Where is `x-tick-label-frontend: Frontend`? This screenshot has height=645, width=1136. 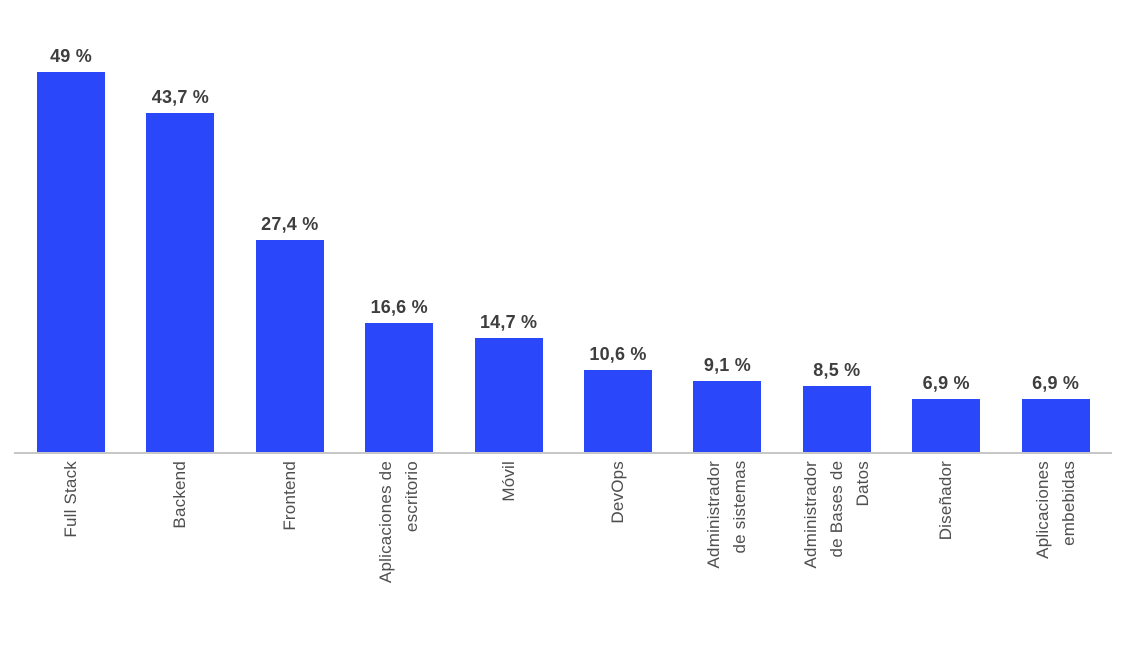 x-tick-label-frontend: Frontend is located at coordinates (289, 496).